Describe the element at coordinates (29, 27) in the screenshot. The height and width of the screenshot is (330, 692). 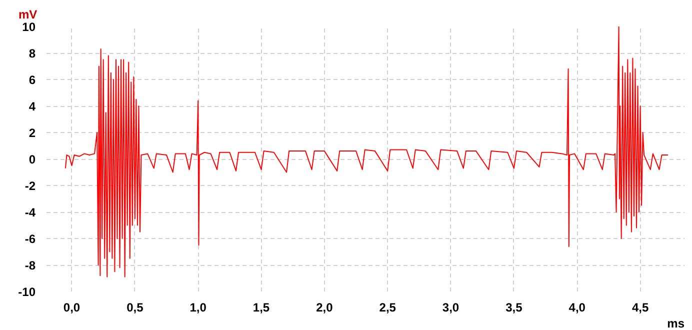
I see `y-tick-label: 10` at that location.